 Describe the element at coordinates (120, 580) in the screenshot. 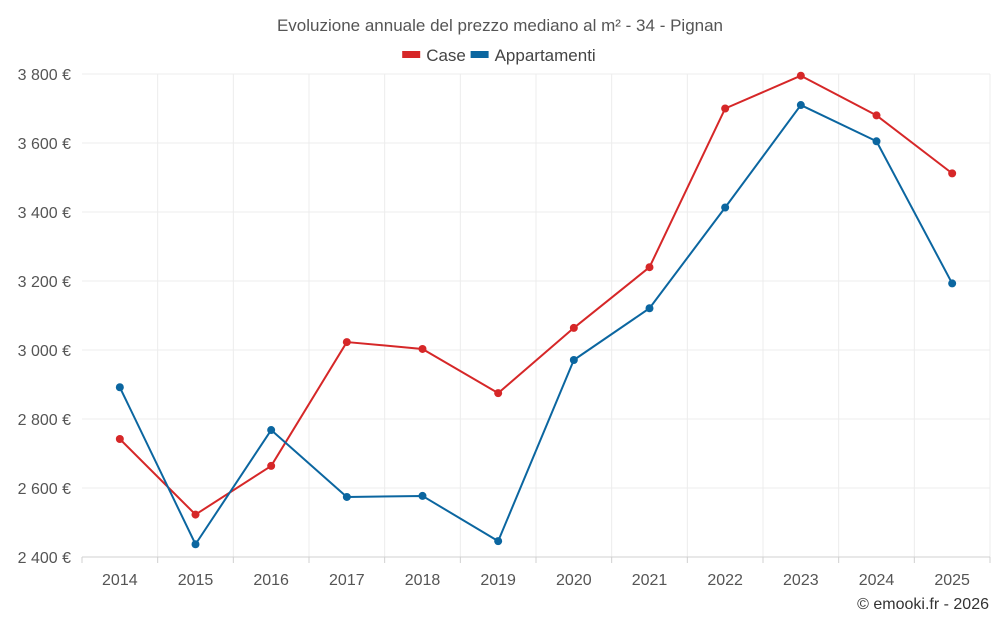

I see `x-tick-label: 2014` at that location.